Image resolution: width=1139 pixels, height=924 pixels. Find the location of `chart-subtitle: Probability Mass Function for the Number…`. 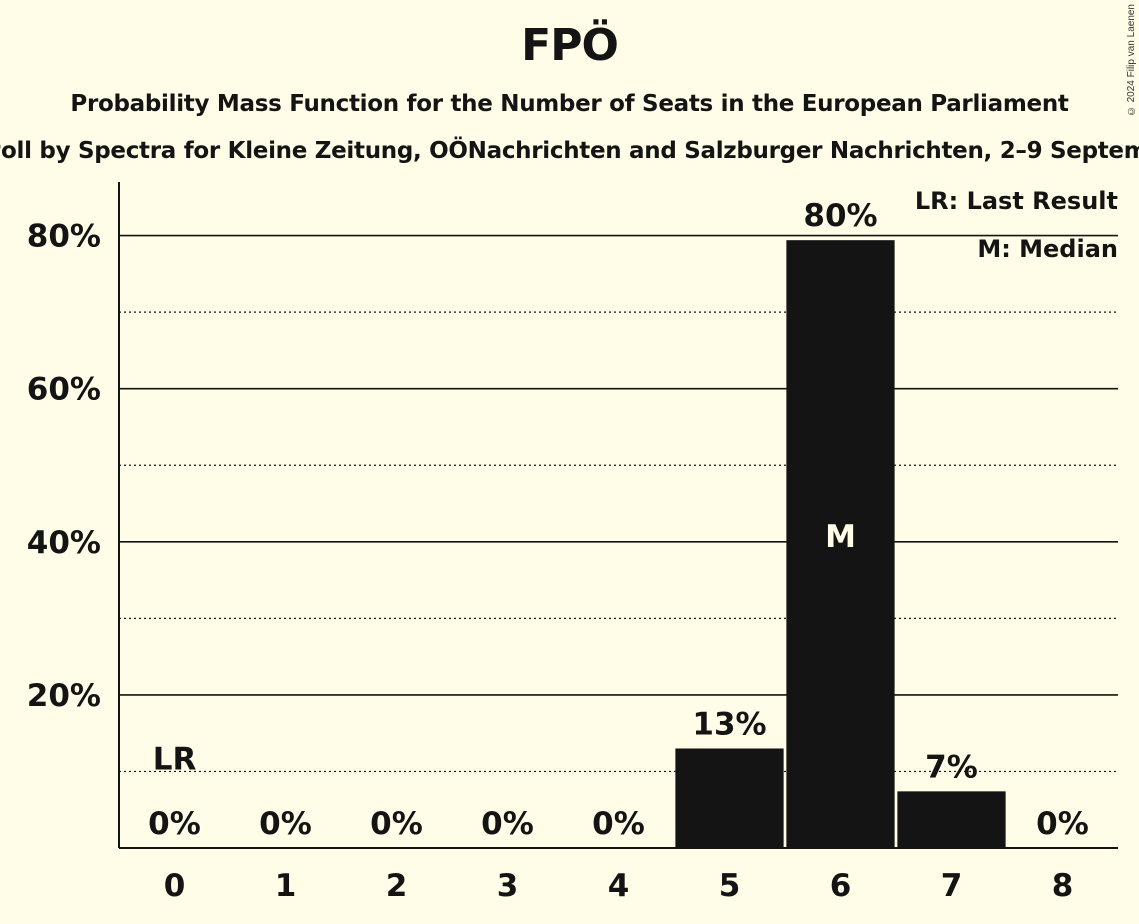

chart-subtitle: Probability Mass Function for the Number… is located at coordinates (569, 104).